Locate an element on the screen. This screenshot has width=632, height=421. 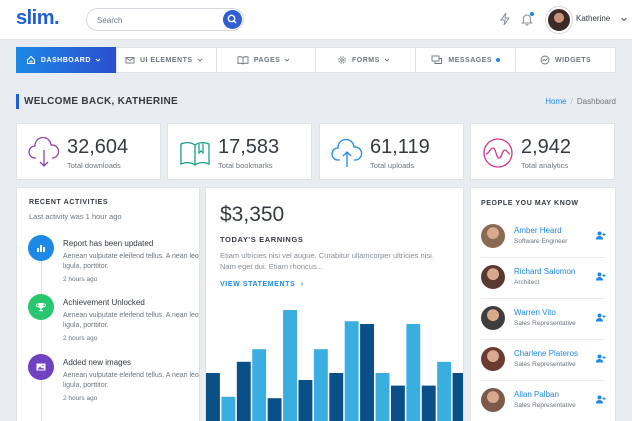
nav-label: DASHBOARD is located at coordinates (65, 60).